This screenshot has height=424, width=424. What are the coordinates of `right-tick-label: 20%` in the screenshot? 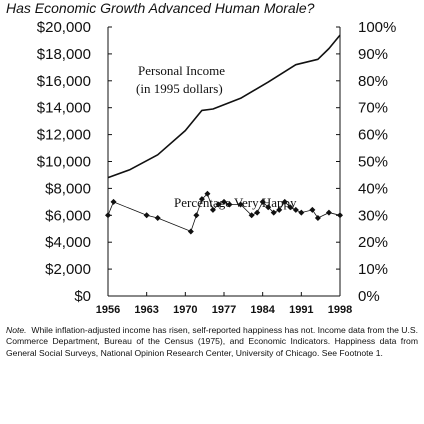 It's located at (373, 242).